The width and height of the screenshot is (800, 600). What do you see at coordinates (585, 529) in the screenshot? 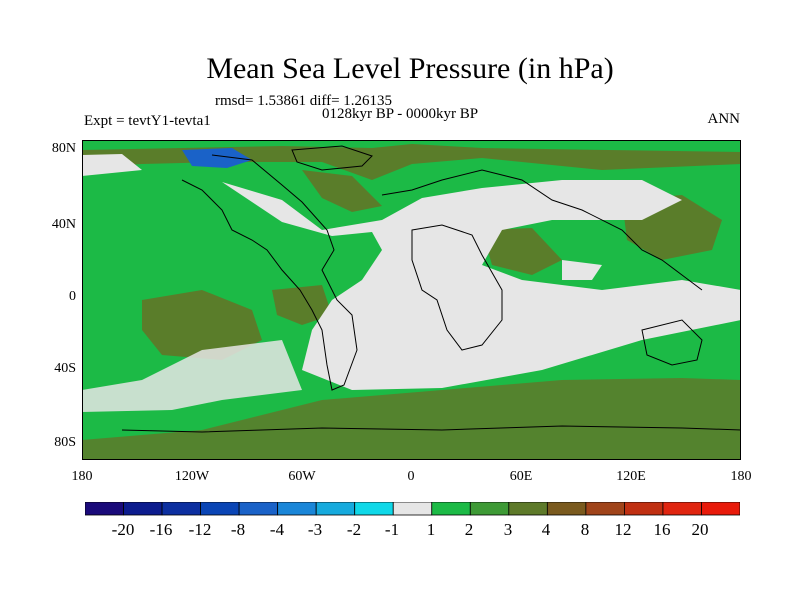
I see `colorbar-label: 8` at bounding box center [585, 529].